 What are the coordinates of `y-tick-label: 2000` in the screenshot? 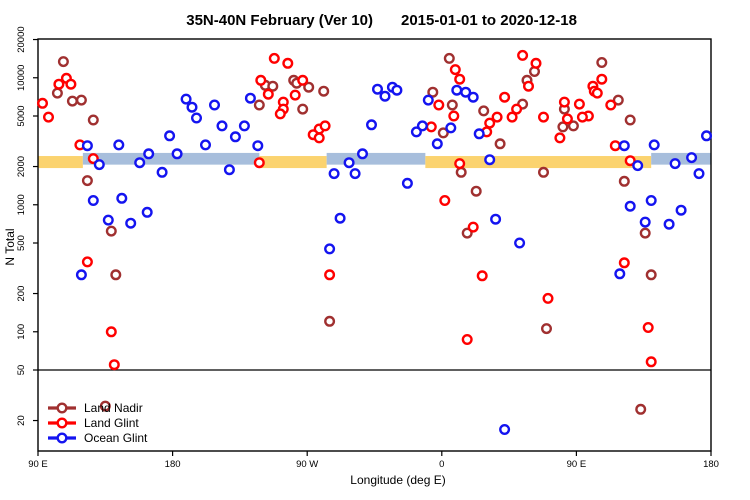 It's located at (21, 166).